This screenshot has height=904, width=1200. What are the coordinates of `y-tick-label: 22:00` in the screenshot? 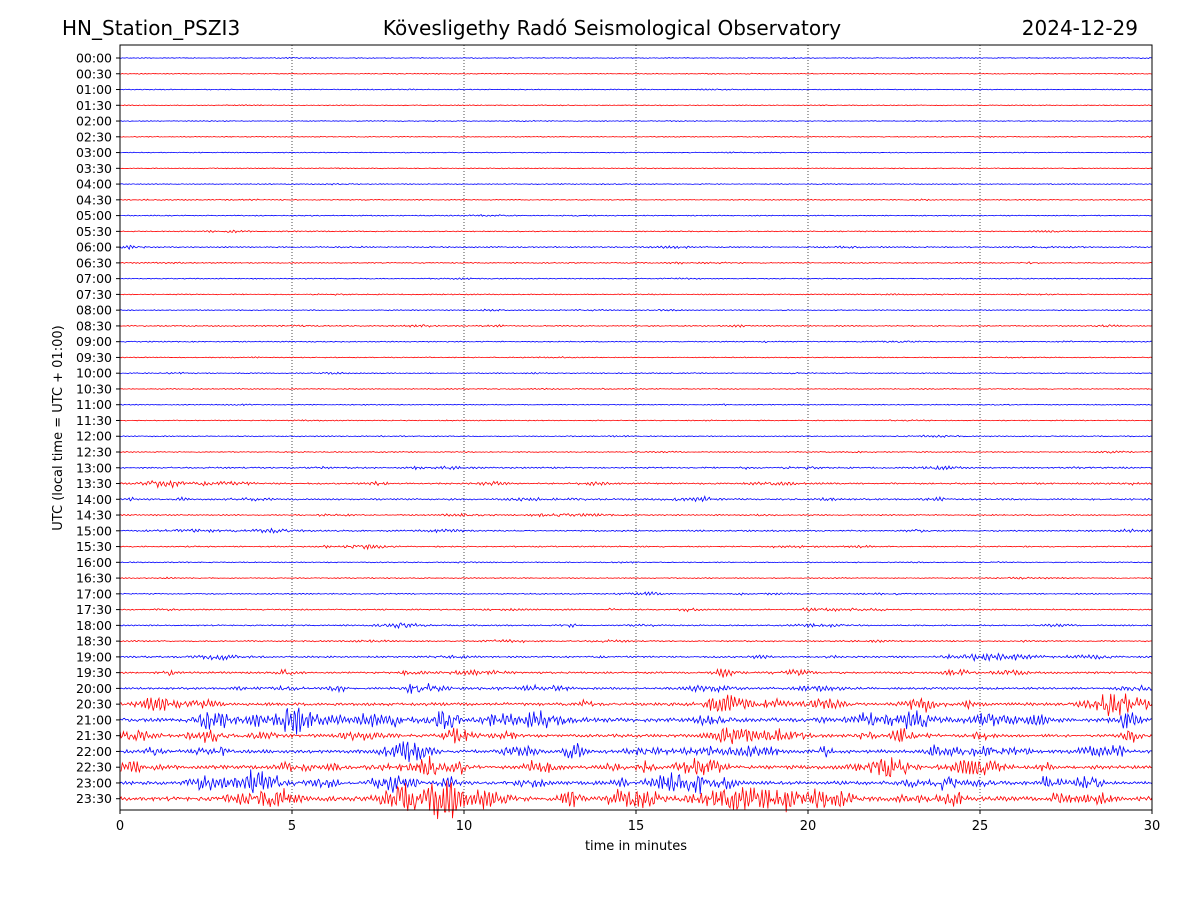 It's located at (94, 751).